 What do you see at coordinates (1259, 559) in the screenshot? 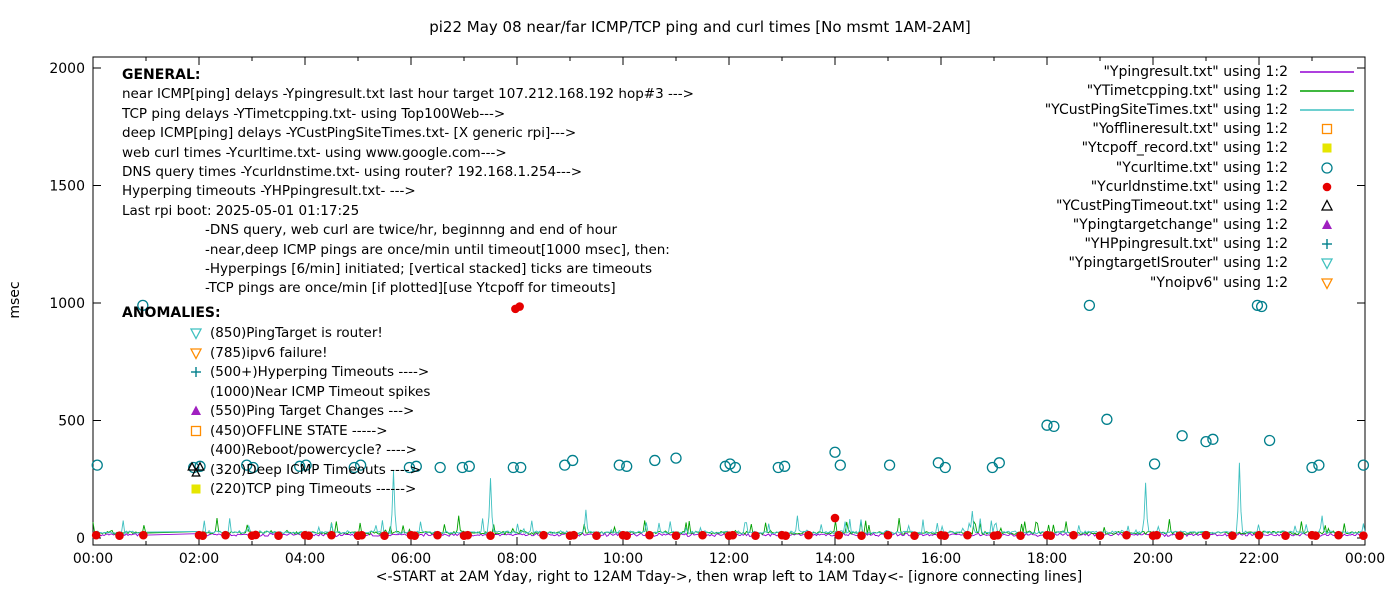
I see `x-tick-label: 22:00` at bounding box center [1259, 559].